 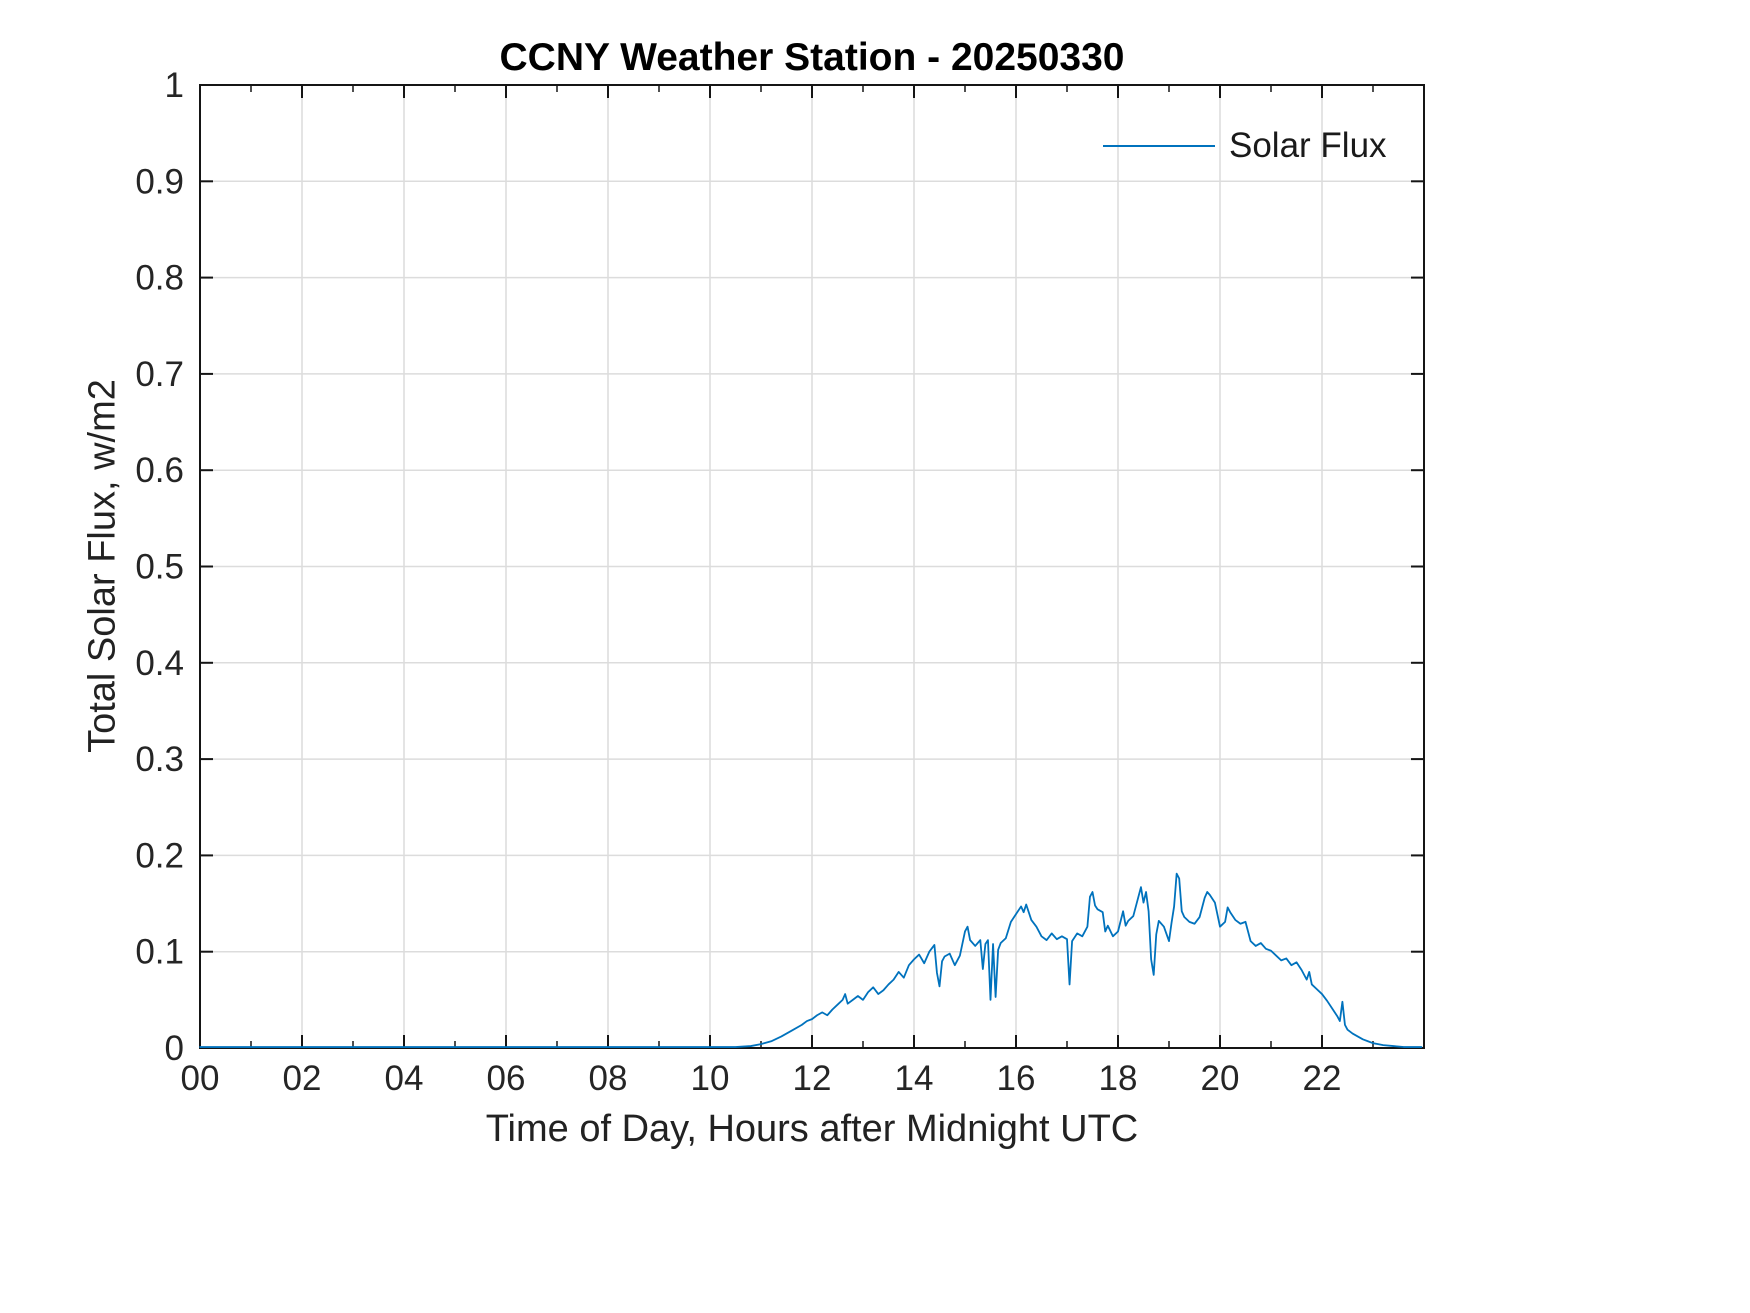 What do you see at coordinates (159, 855) in the screenshot?
I see `y-tick-label: 0.2` at bounding box center [159, 855].